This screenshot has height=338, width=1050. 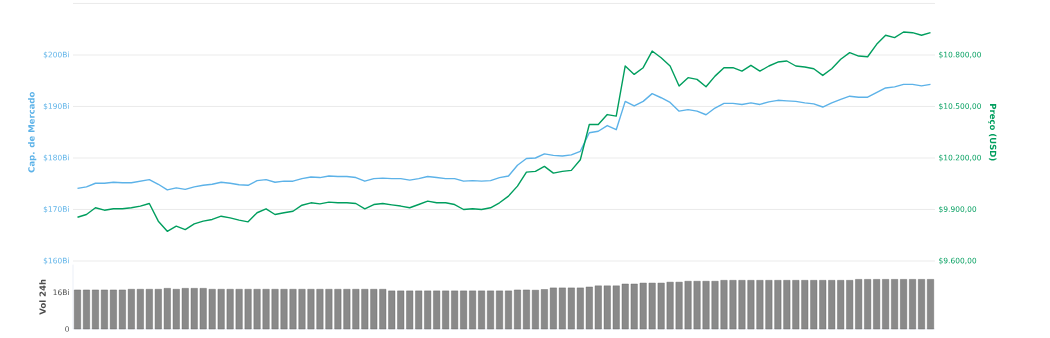 I want to click on y-axis-title: Cap. de Mercado, so click(x=32, y=132).